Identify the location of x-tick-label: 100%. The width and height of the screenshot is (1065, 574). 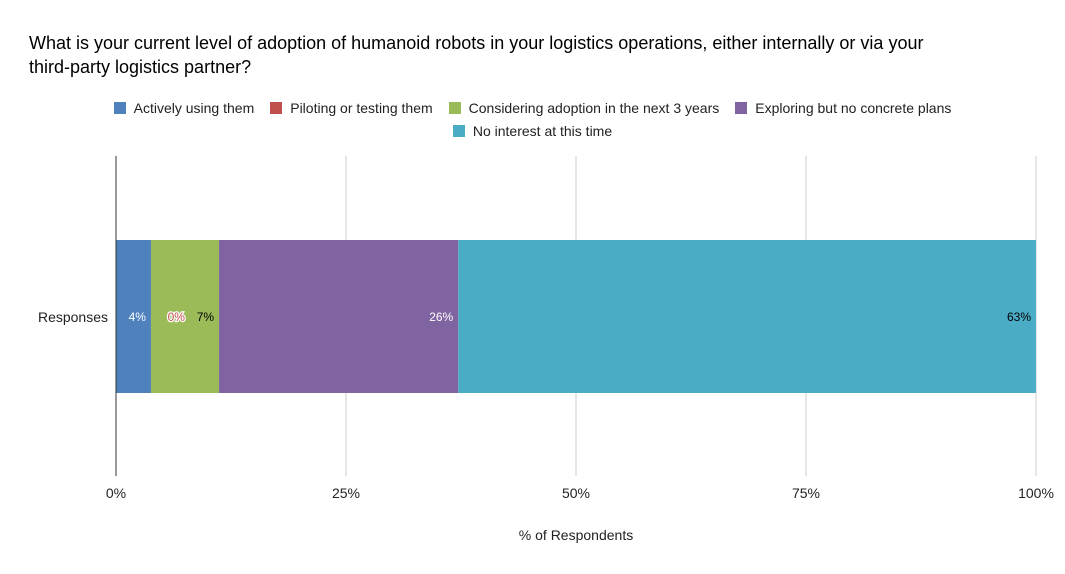
(1036, 493).